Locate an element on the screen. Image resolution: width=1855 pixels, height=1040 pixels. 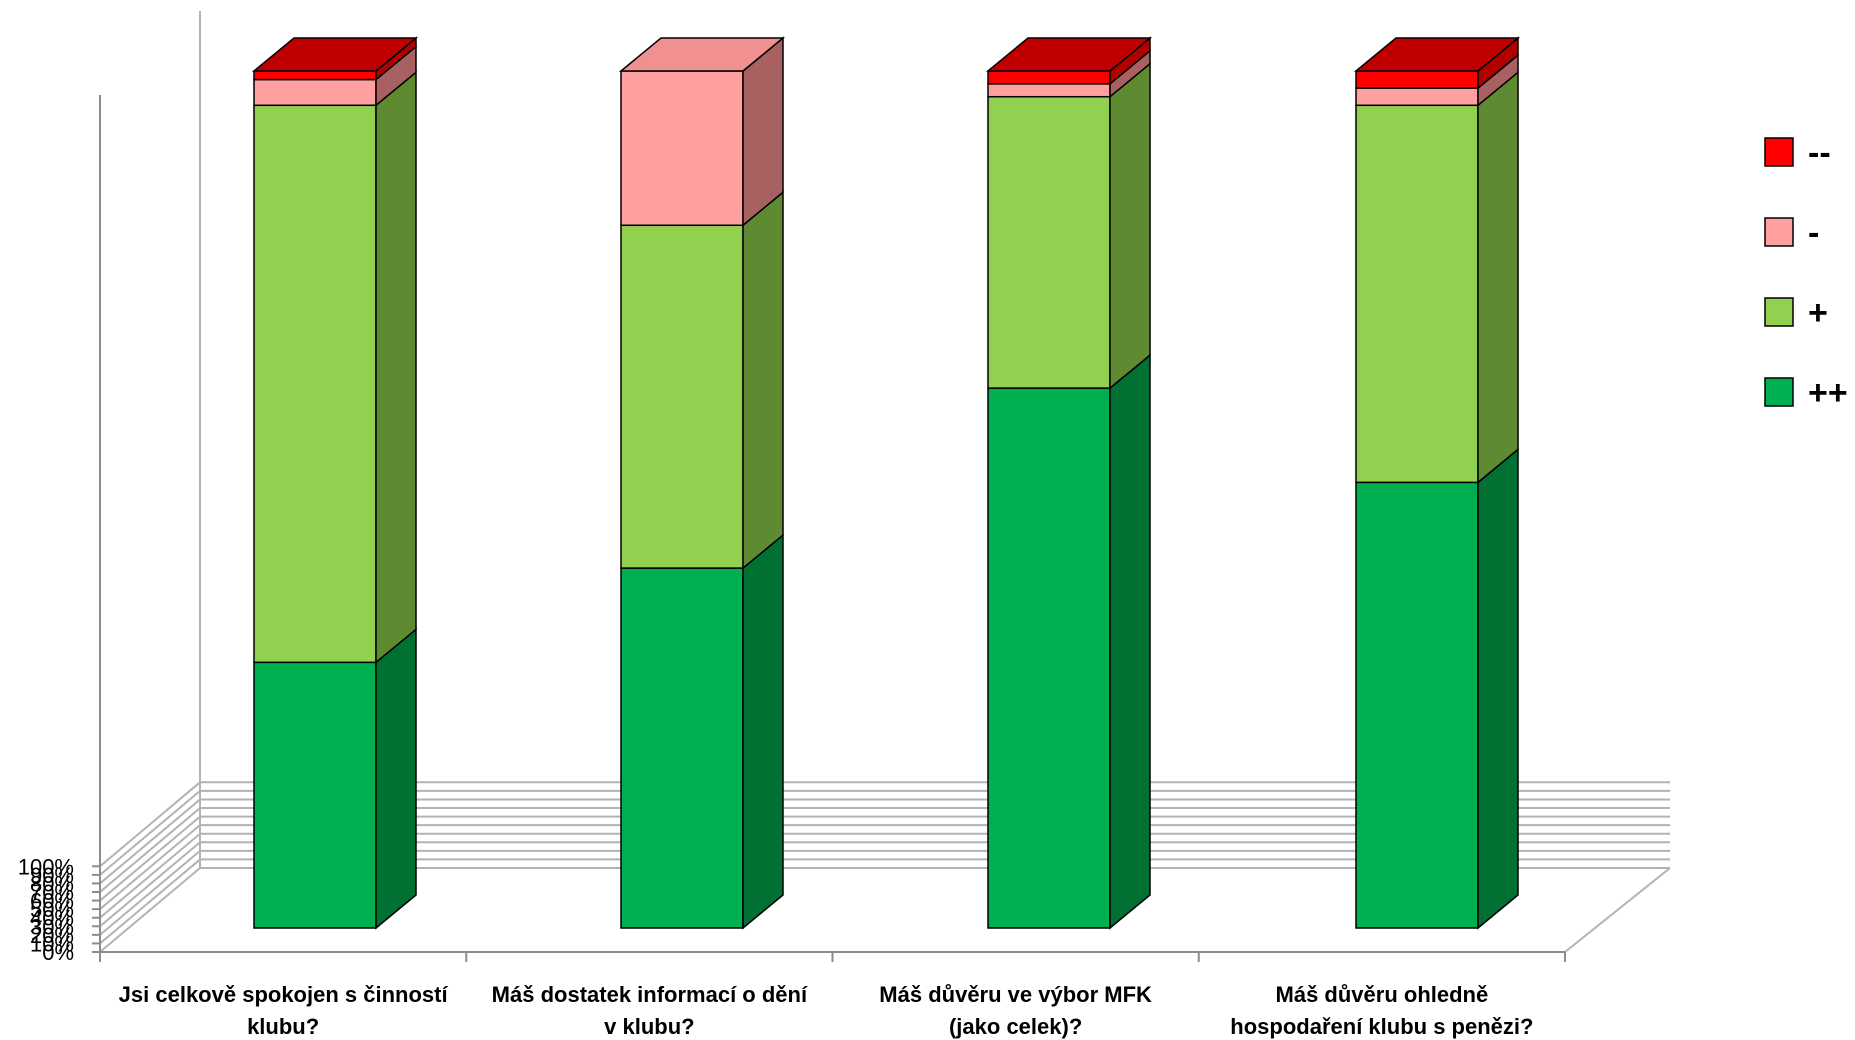
floor-left-edge is located at coordinates (150, 910).